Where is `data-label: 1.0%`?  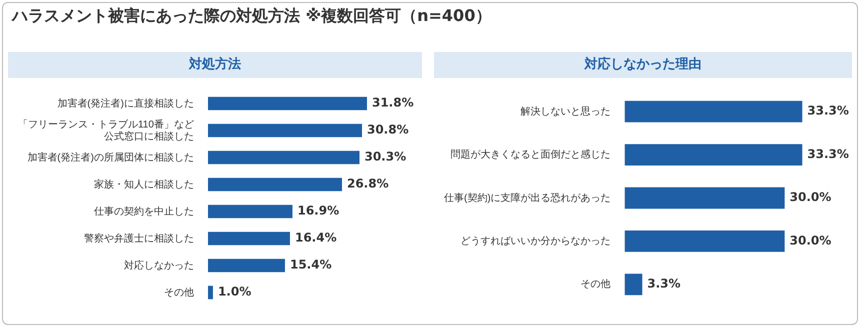 data-label: 1.0% is located at coordinates (235, 291).